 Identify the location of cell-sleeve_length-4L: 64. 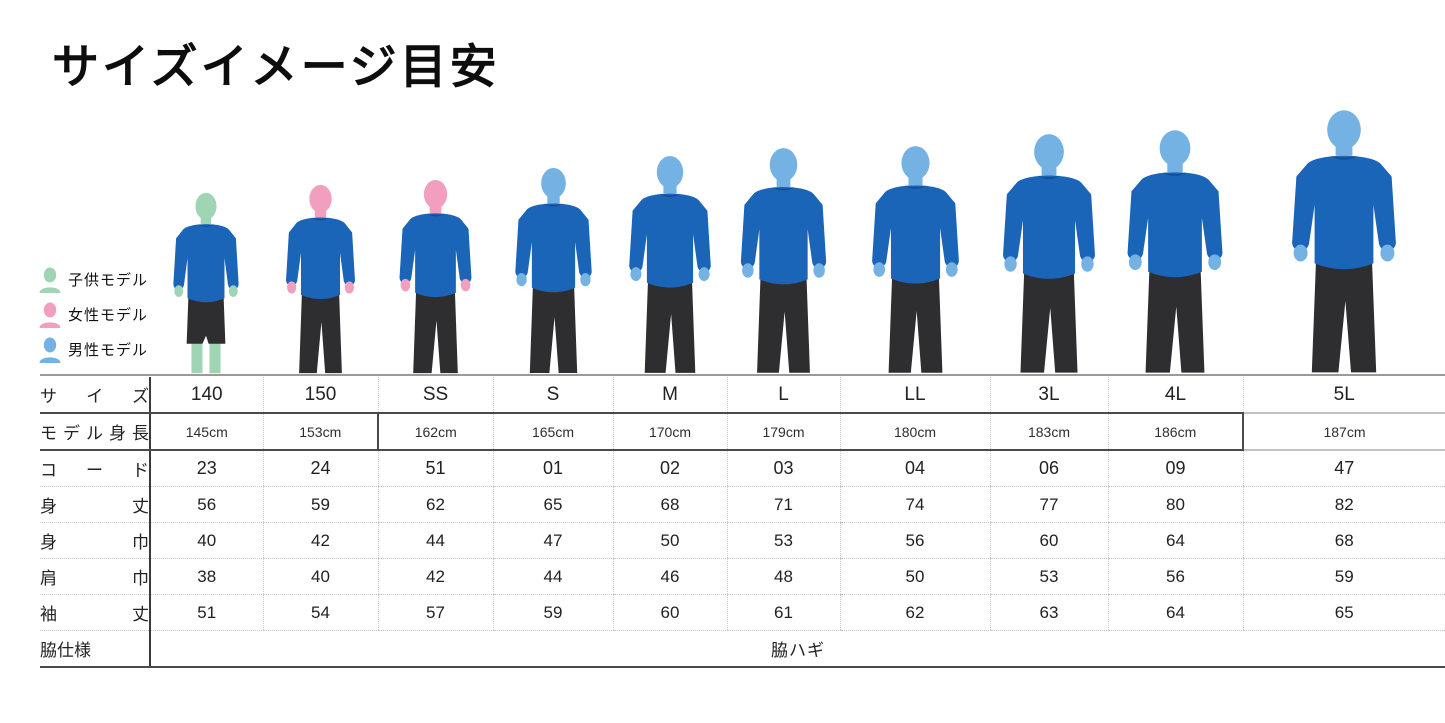
(1175, 612).